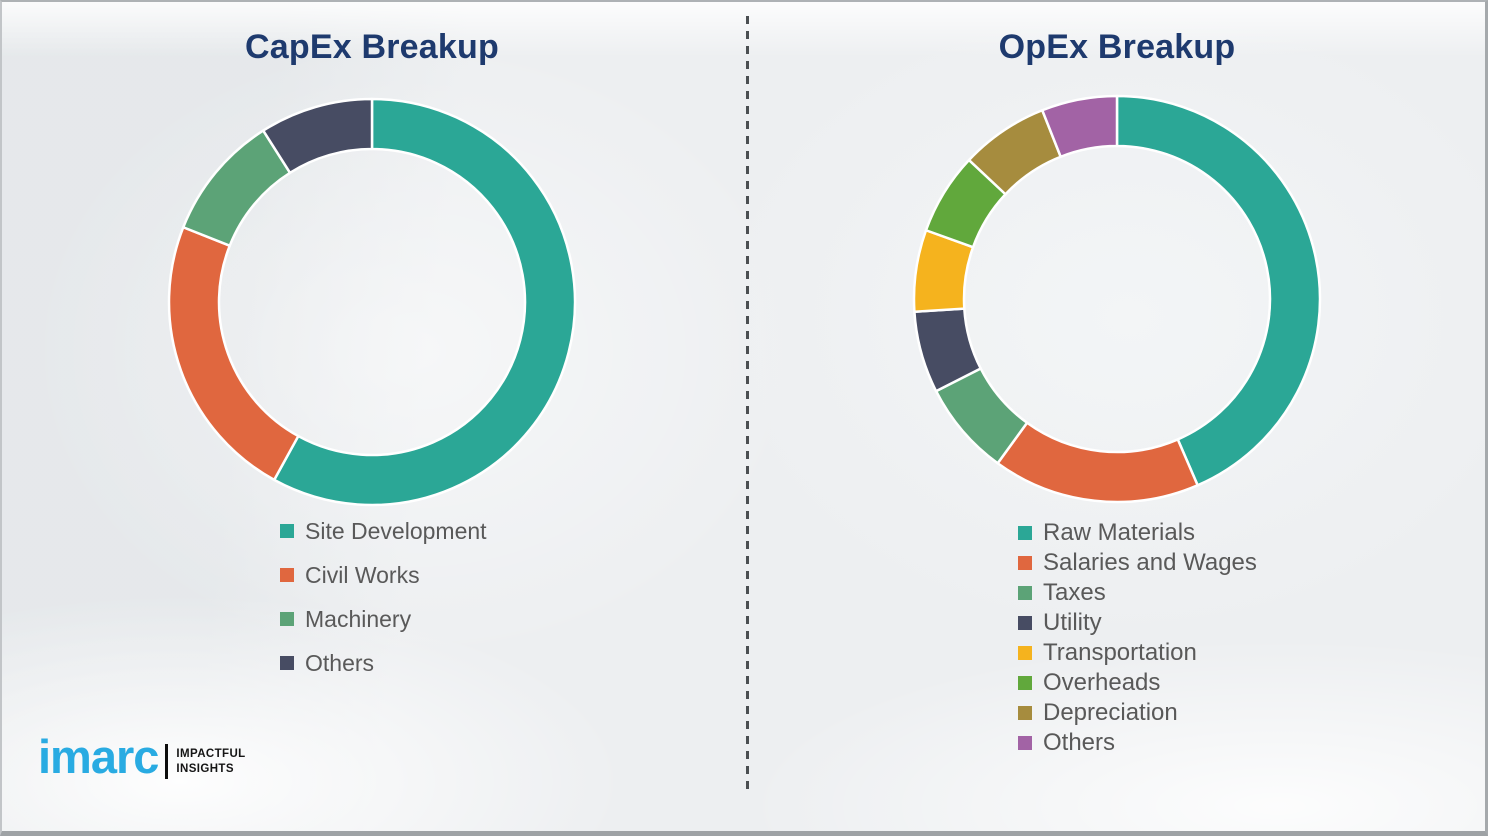 The width and height of the screenshot is (1488, 836). I want to click on legend-label-raw-materials: Raw Materials, so click(1119, 532).